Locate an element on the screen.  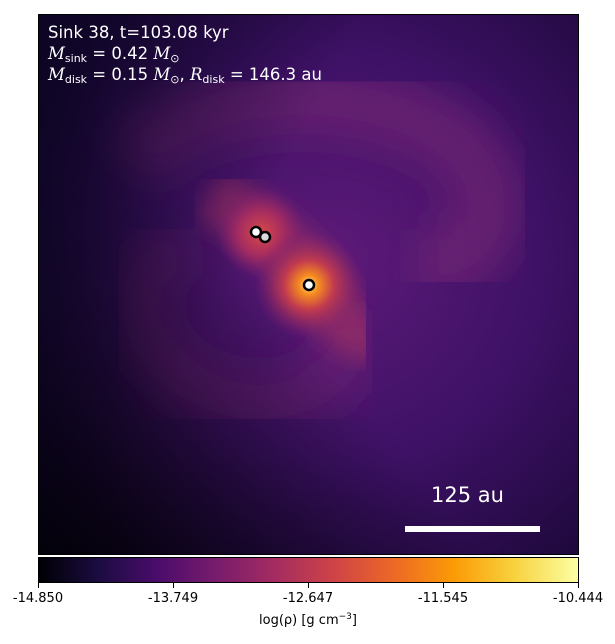
sink-title-text: Sink 38, t=103.08 kyr is located at coordinates (138, 32).